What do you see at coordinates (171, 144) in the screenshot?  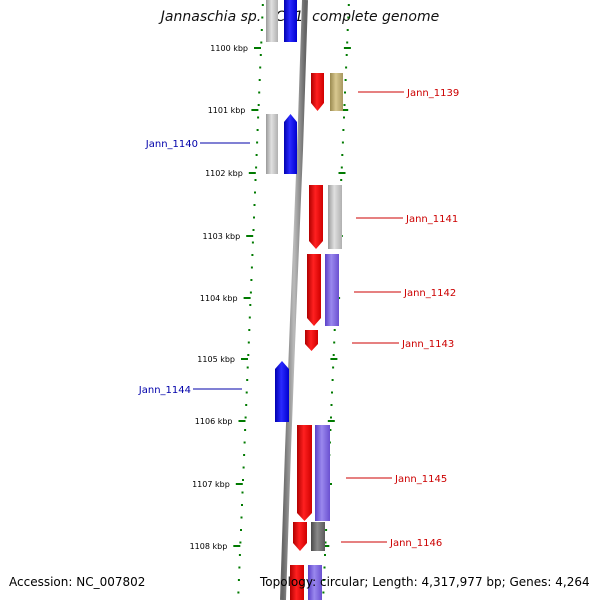 I see `gene-label-jann-1140: Jann_1140` at bounding box center [171, 144].